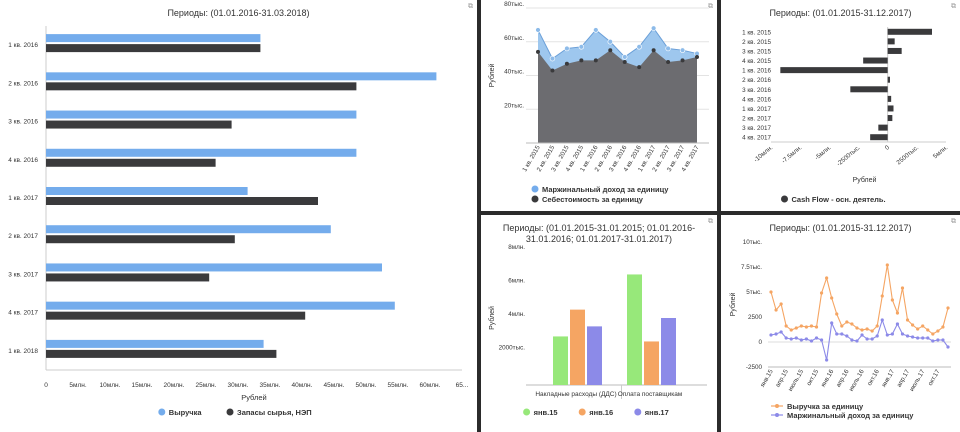 This screenshot has height=432, width=960. What do you see at coordinates (514, 38) in the screenshot?
I see `tick-label: 60тыс.` at bounding box center [514, 38].